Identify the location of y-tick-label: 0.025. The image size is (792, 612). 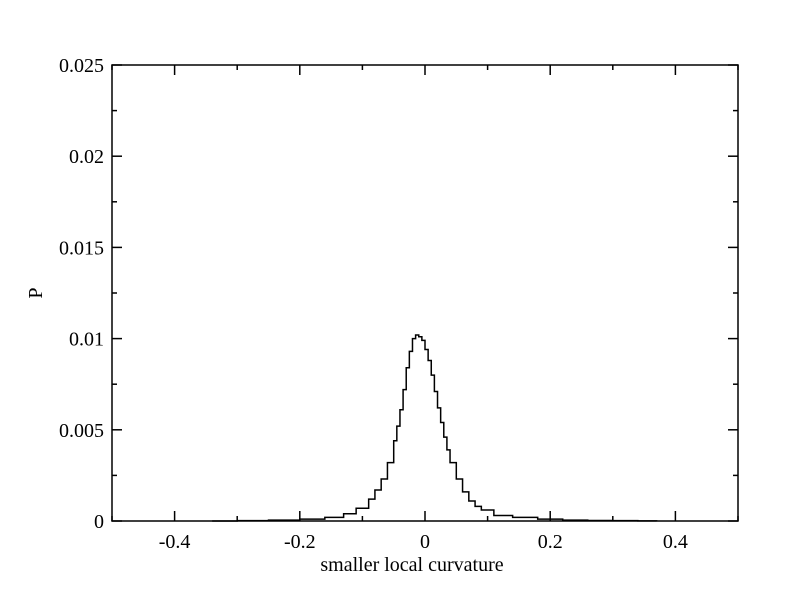
(81, 66).